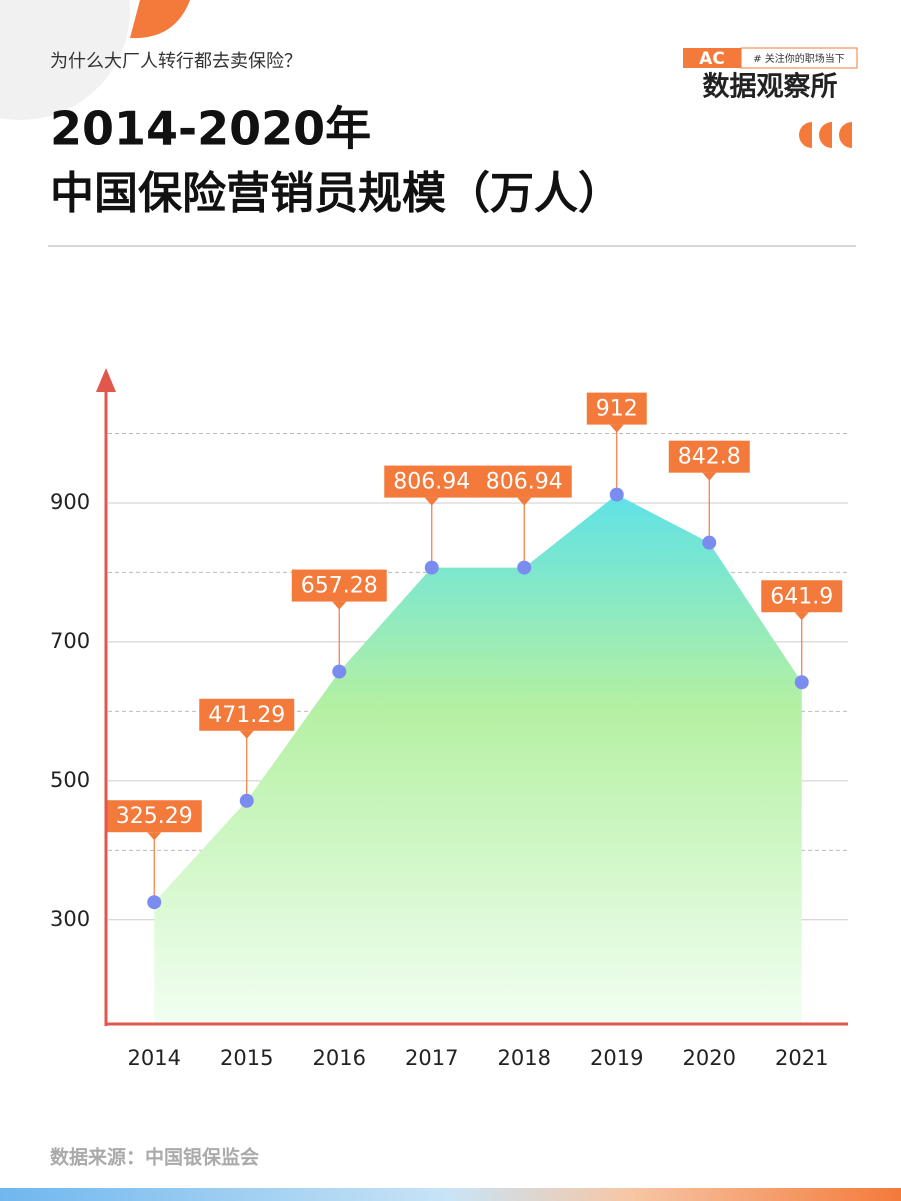 The height and width of the screenshot is (1201, 901). What do you see at coordinates (616, 1058) in the screenshot?
I see `x-tick-label: 2019` at bounding box center [616, 1058].